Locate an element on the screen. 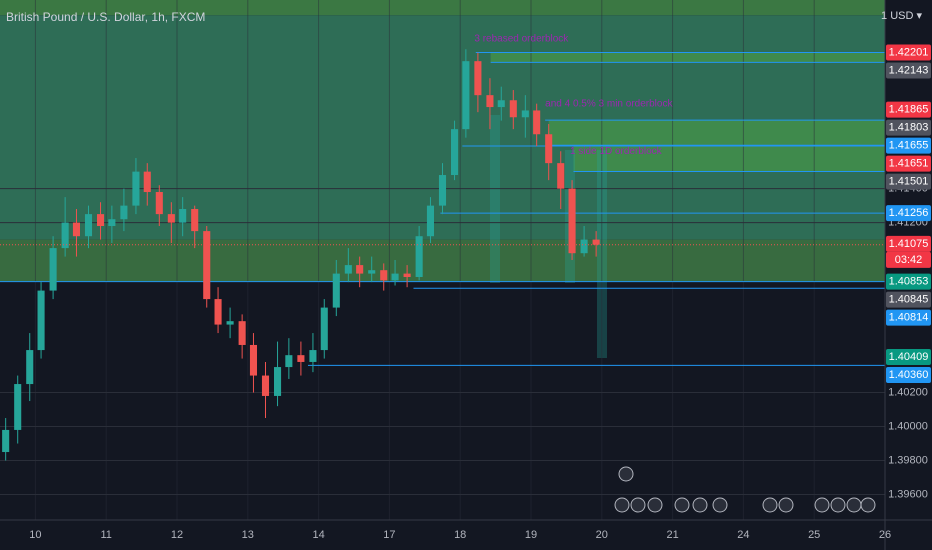 The image size is (932, 550). x-tick-label: 14 is located at coordinates (318, 535).